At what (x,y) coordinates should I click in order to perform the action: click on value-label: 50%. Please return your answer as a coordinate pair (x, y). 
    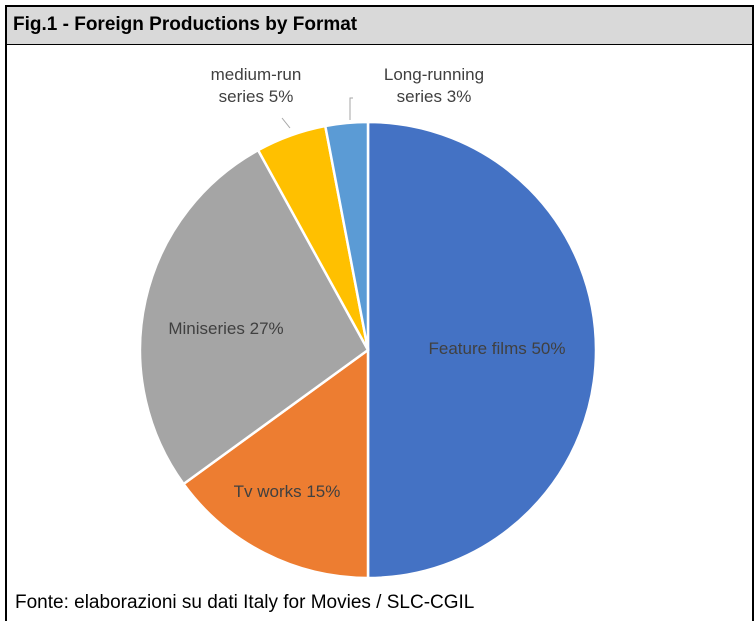
    Looking at the image, I should click on (548, 348).